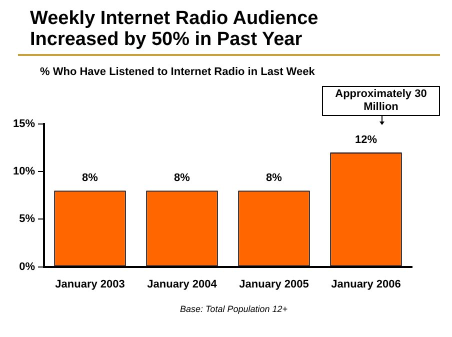 The image size is (452, 337). Describe the element at coordinates (24, 172) in the screenshot. I see `y-tick-label: 10%` at that location.